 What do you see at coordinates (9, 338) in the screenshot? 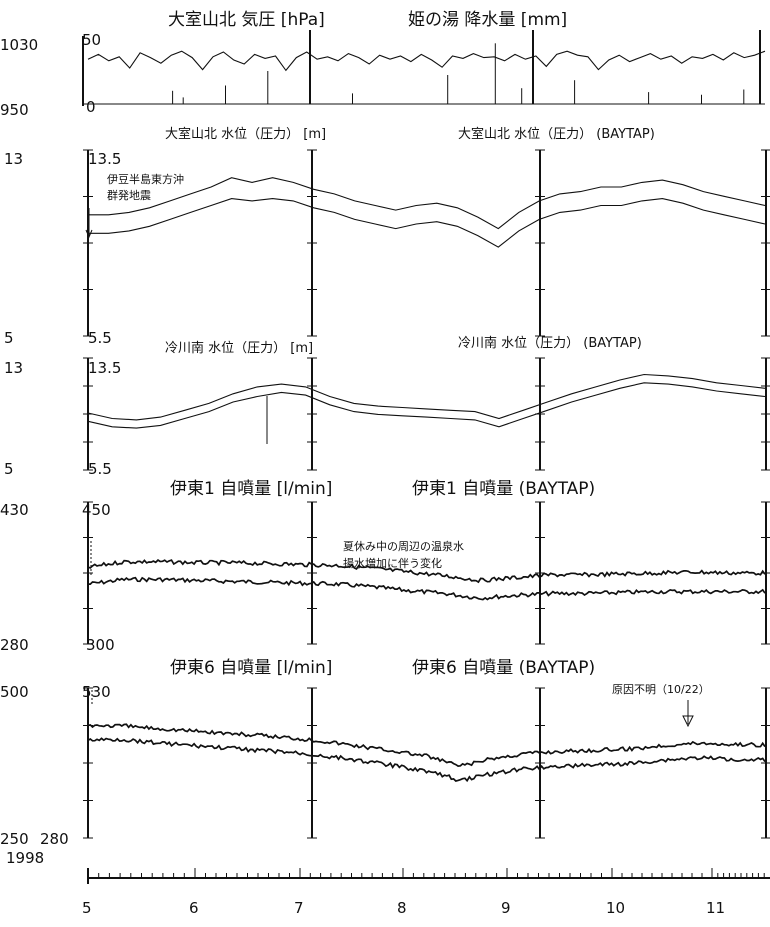
I see `panel2-left-bottom-tick: 5` at bounding box center [9, 338].